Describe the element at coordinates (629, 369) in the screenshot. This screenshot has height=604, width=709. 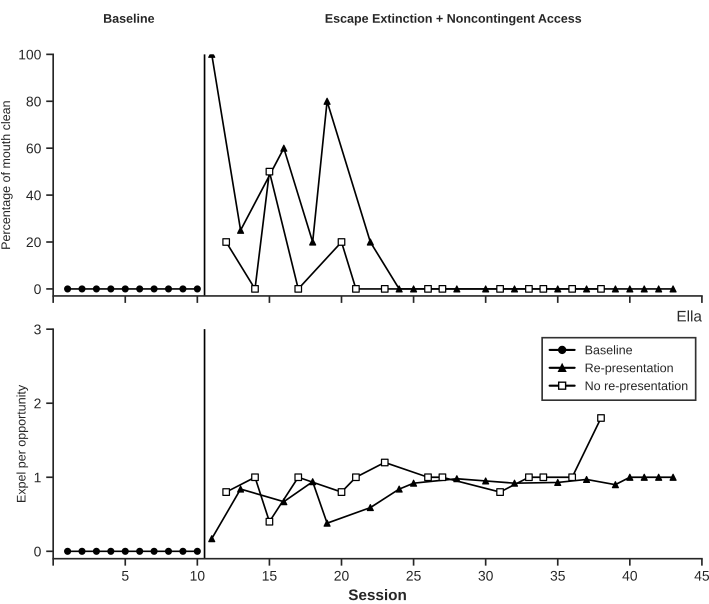
I see `legend-label: Re-presentation` at that location.